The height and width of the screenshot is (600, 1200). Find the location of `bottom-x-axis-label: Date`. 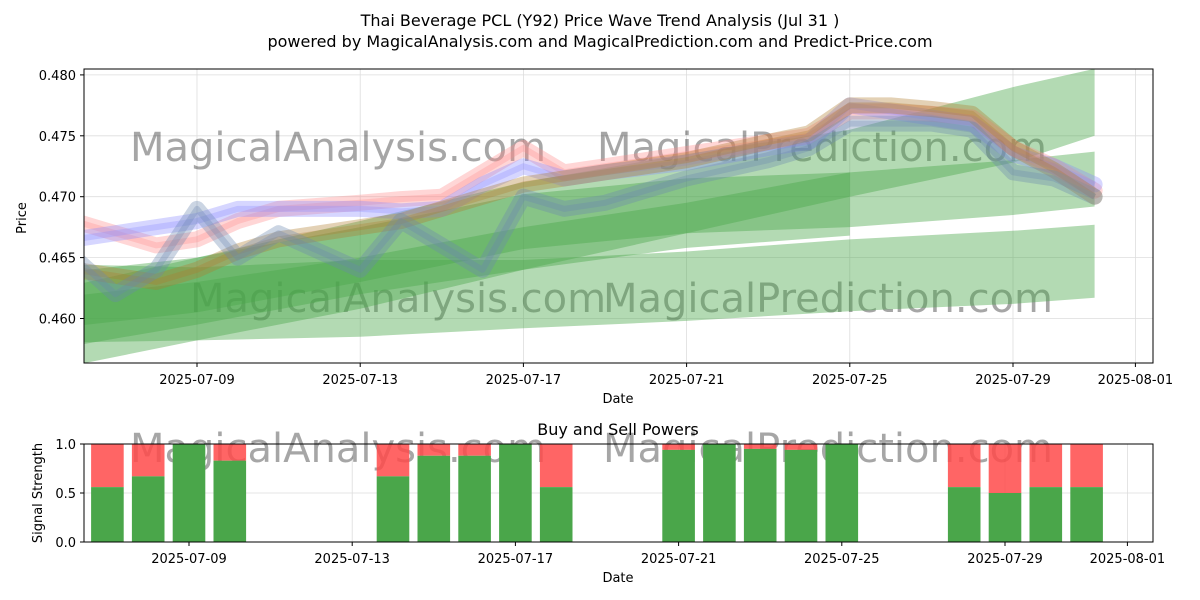

bottom-x-axis-label: Date is located at coordinates (617, 578).